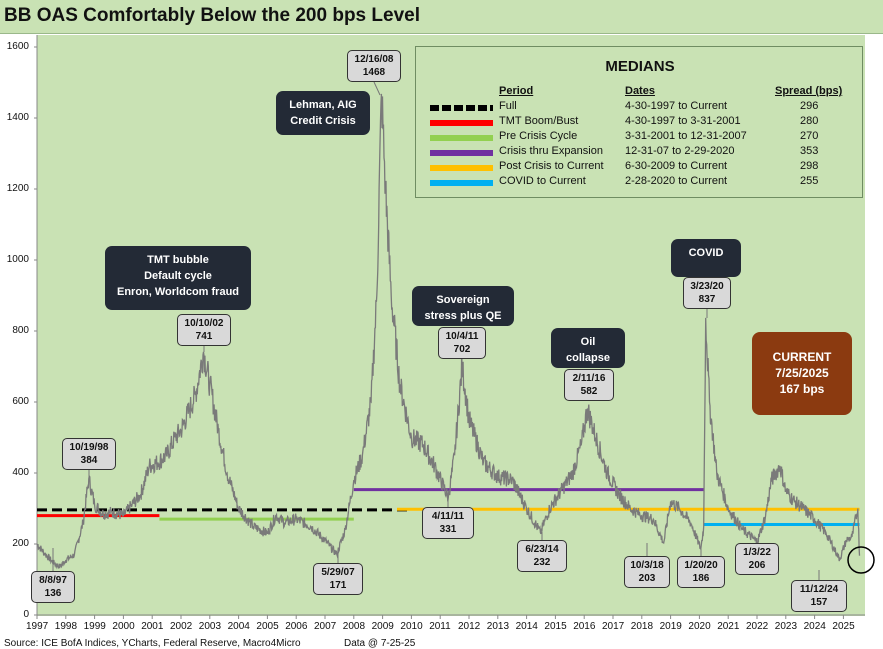 Image resolution: width=883 pixels, height=649 pixels. Describe the element at coordinates (210, 626) in the screenshot. I see `x-tick-label: 2003` at that location.